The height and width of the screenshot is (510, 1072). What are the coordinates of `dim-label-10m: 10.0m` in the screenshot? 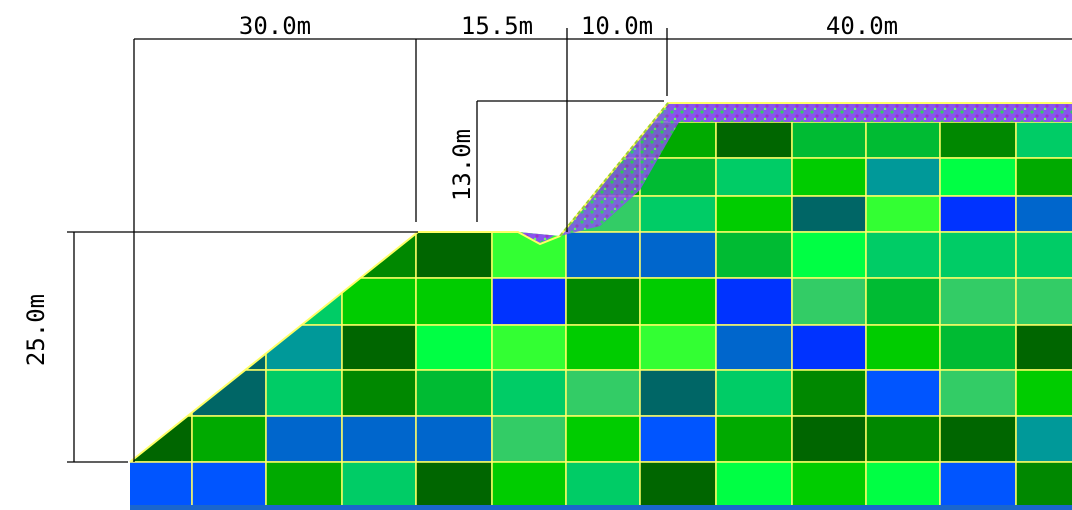 It's located at (617, 26).